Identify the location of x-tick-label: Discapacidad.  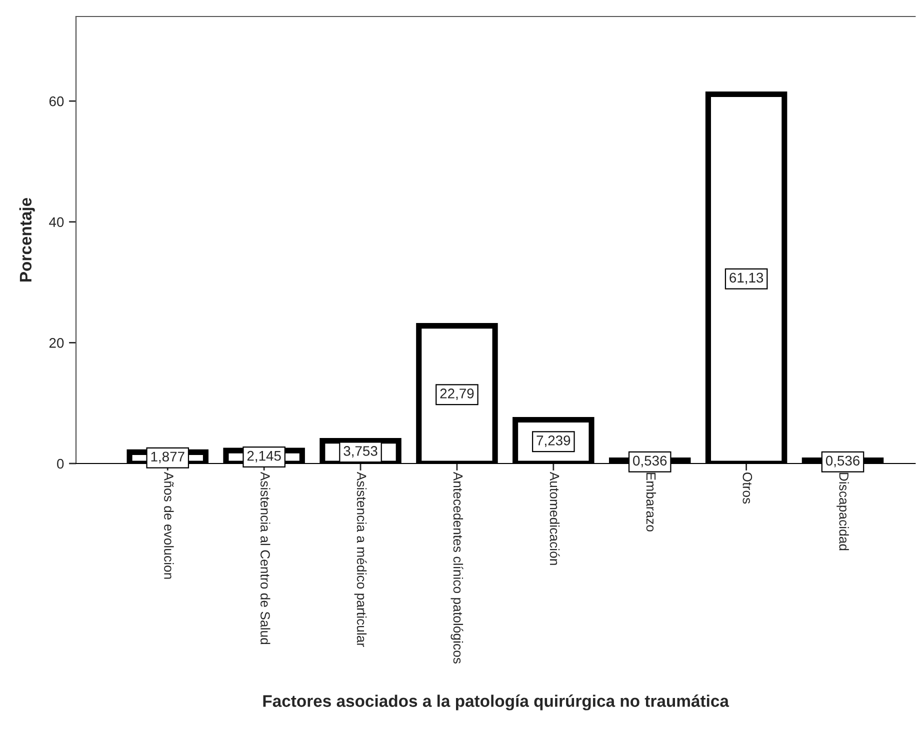
(842, 511).